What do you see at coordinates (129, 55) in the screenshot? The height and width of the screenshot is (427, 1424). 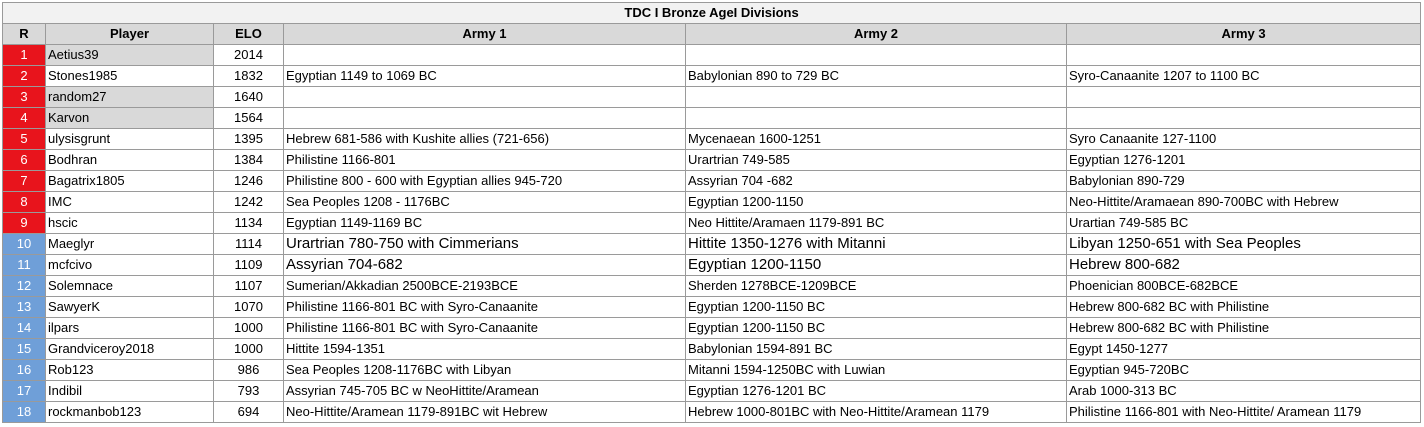 I see `player-cell: Aetius39` at bounding box center [129, 55].